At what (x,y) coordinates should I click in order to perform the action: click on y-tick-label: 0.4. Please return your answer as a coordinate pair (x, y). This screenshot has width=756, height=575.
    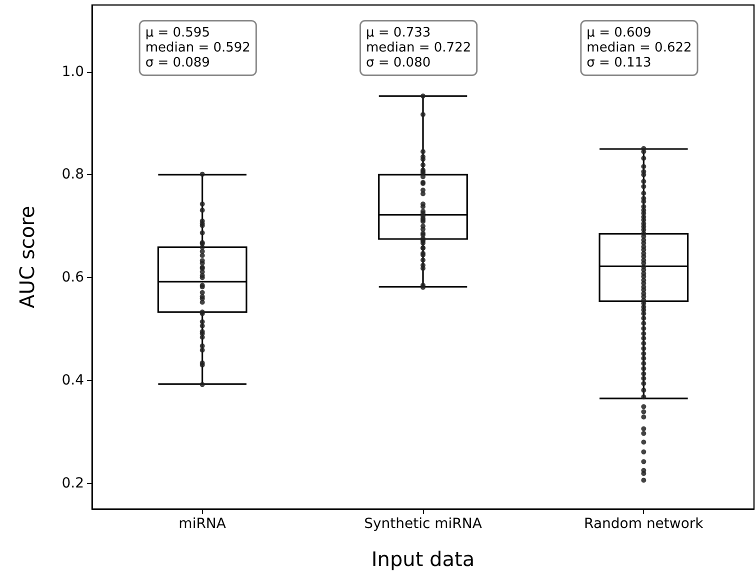
    Looking at the image, I should click on (73, 380).